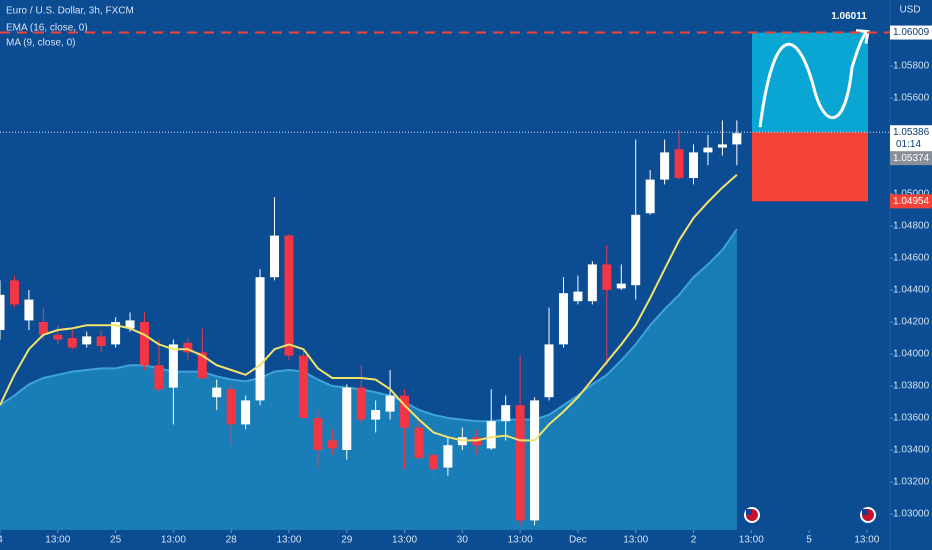 Image resolution: width=932 pixels, height=550 pixels. What do you see at coordinates (911, 482) in the screenshot?
I see `y-tick-label: 1.03200` at bounding box center [911, 482].